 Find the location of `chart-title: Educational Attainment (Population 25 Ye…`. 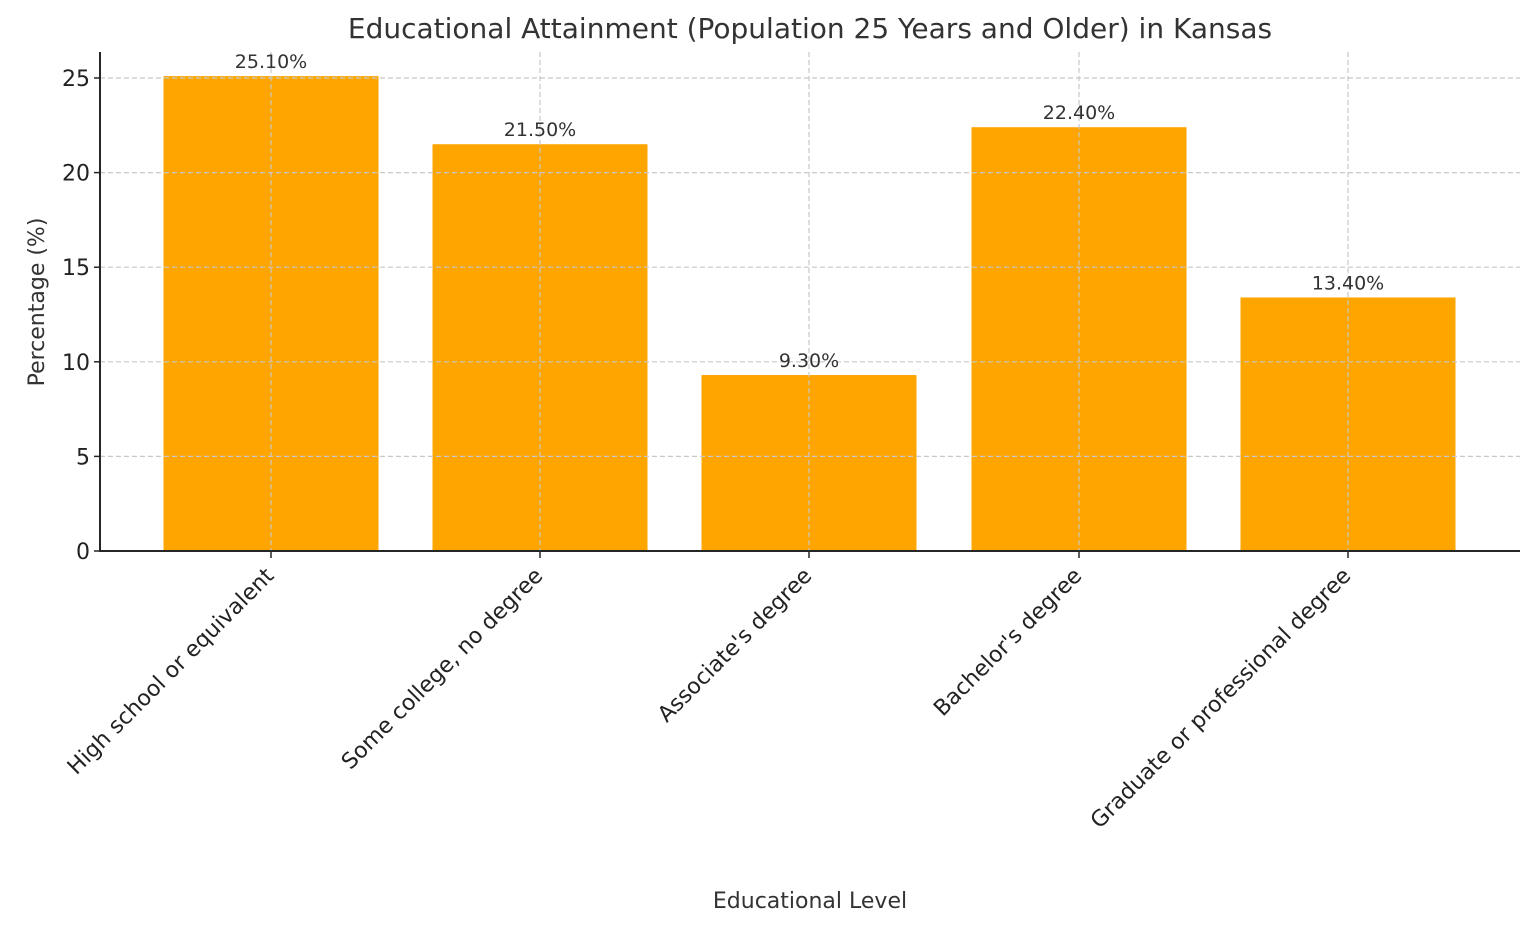

chart-title: Educational Attainment (Population 25 Ye… is located at coordinates (810, 28).